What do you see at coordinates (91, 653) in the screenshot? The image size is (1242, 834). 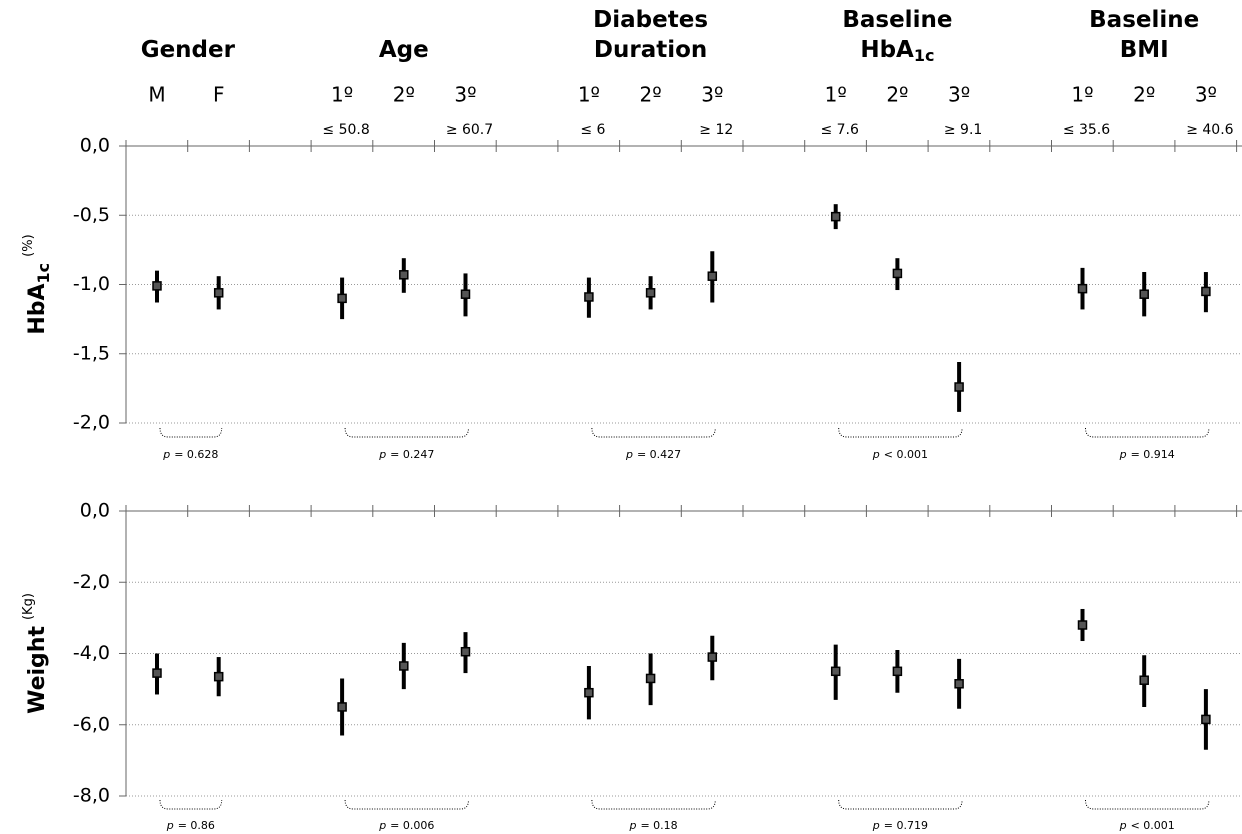 I see `y-tick-label: -4,0` at bounding box center [91, 653].